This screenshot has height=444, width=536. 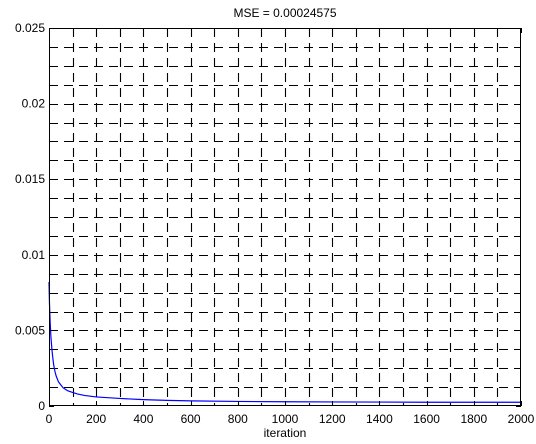 I want to click on x-tick-label: 1400, so click(x=379, y=419).